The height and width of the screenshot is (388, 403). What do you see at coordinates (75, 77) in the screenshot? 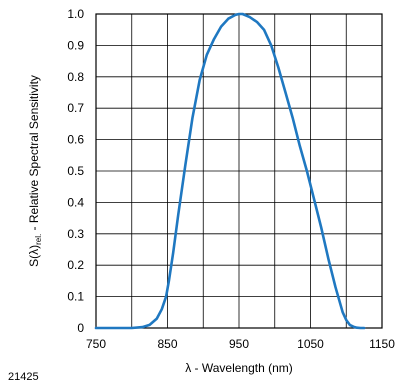
I see `y-tick-label: 0.8` at bounding box center [75, 77].